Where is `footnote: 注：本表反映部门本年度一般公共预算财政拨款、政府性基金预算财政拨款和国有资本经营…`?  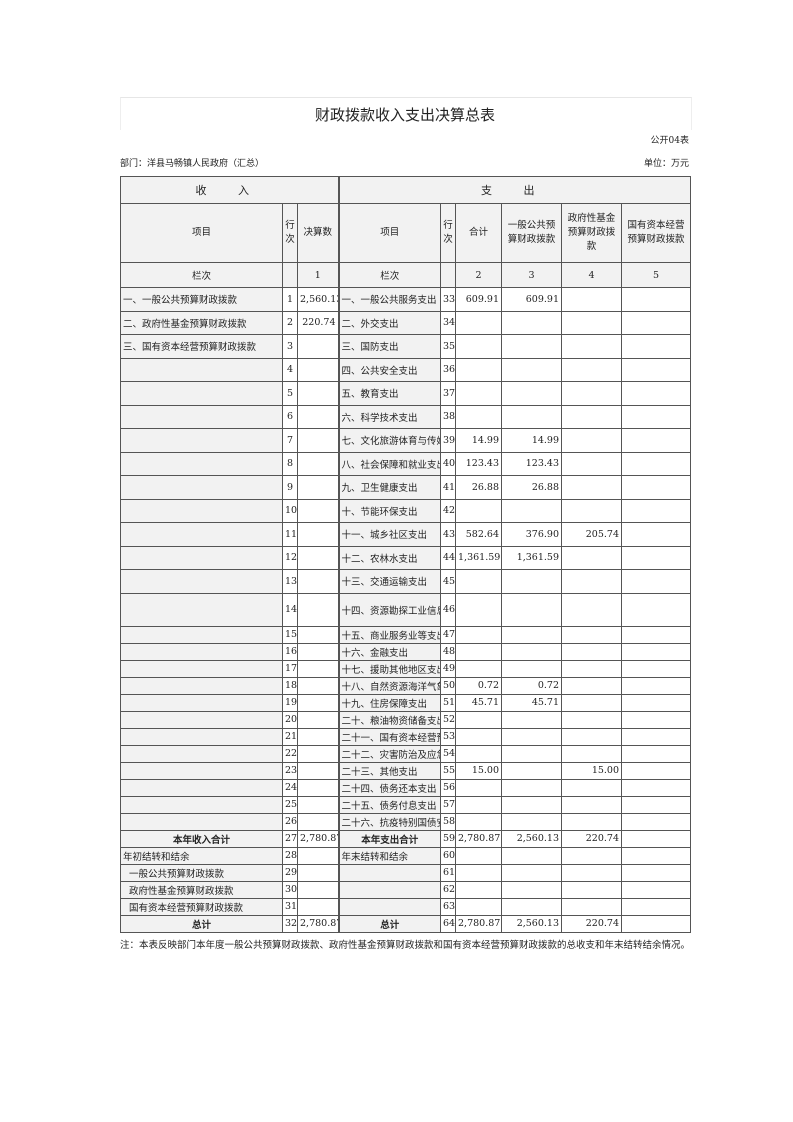 footnote: 注：本表反映部门本年度一般公共预算财政拨款、政府性基金预算财政拨款和国有资本经营… is located at coordinates (405, 945).